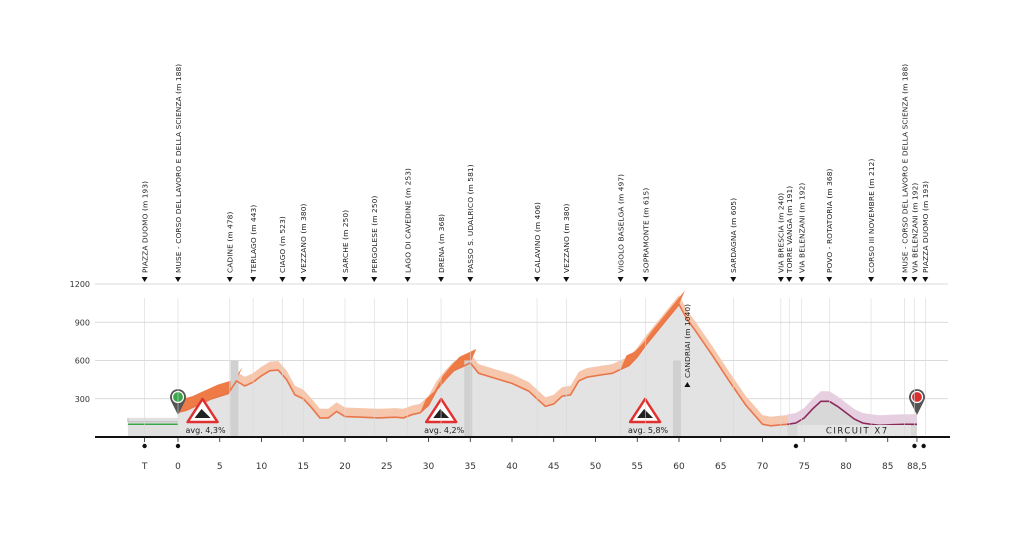 The image size is (1020, 535). Describe the element at coordinates (620, 223) in the screenshot. I see `waypoint-label: VIGOLO BASELGA (m 497)` at that location.